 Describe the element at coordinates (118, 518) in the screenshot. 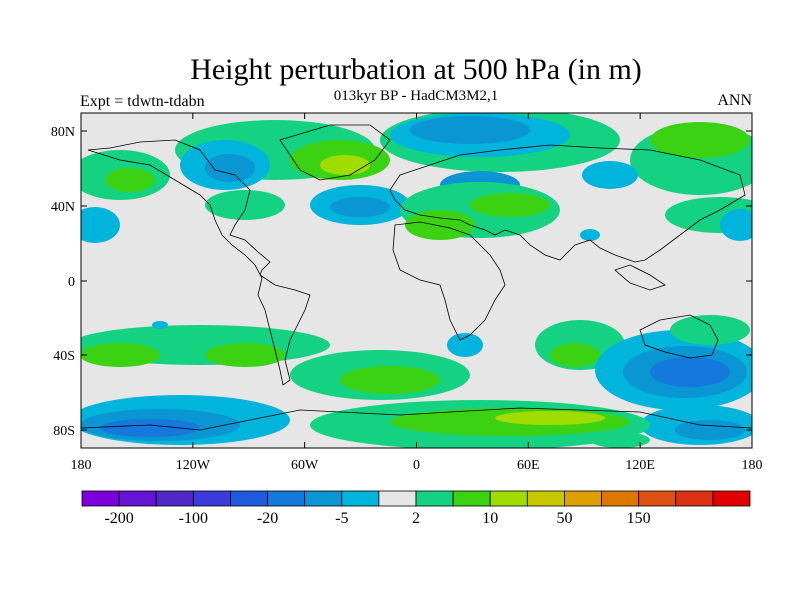

I see `colorbar-label: -200` at that location.